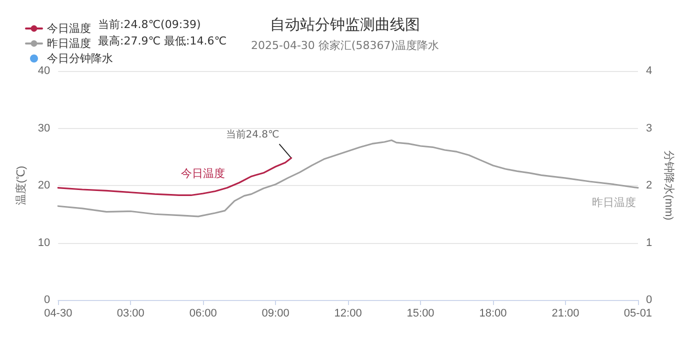  What do you see at coordinates (174, 176) in the screenshot?
I see `line-series` at bounding box center [174, 176].